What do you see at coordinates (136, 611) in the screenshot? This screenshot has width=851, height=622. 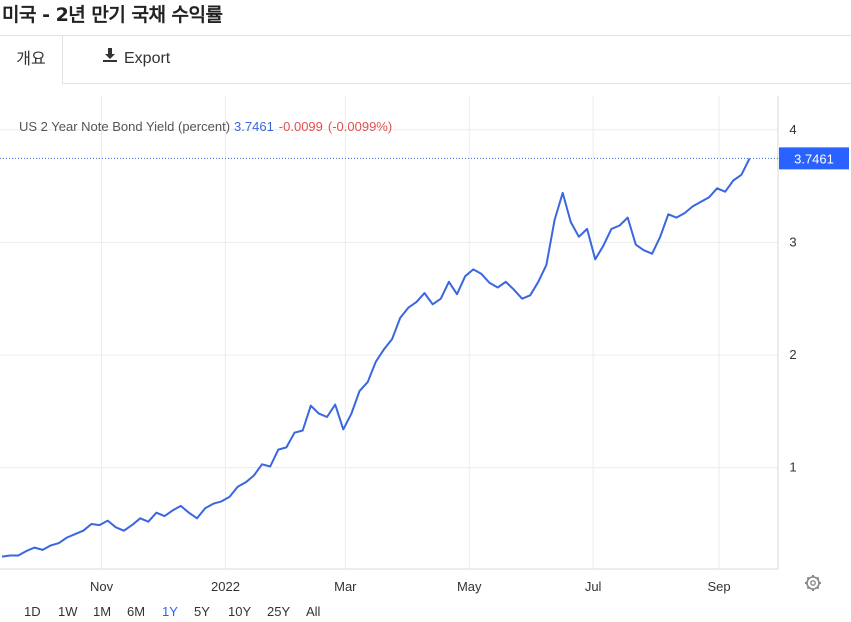 I see `range-6m: 6M` at bounding box center [136, 611].